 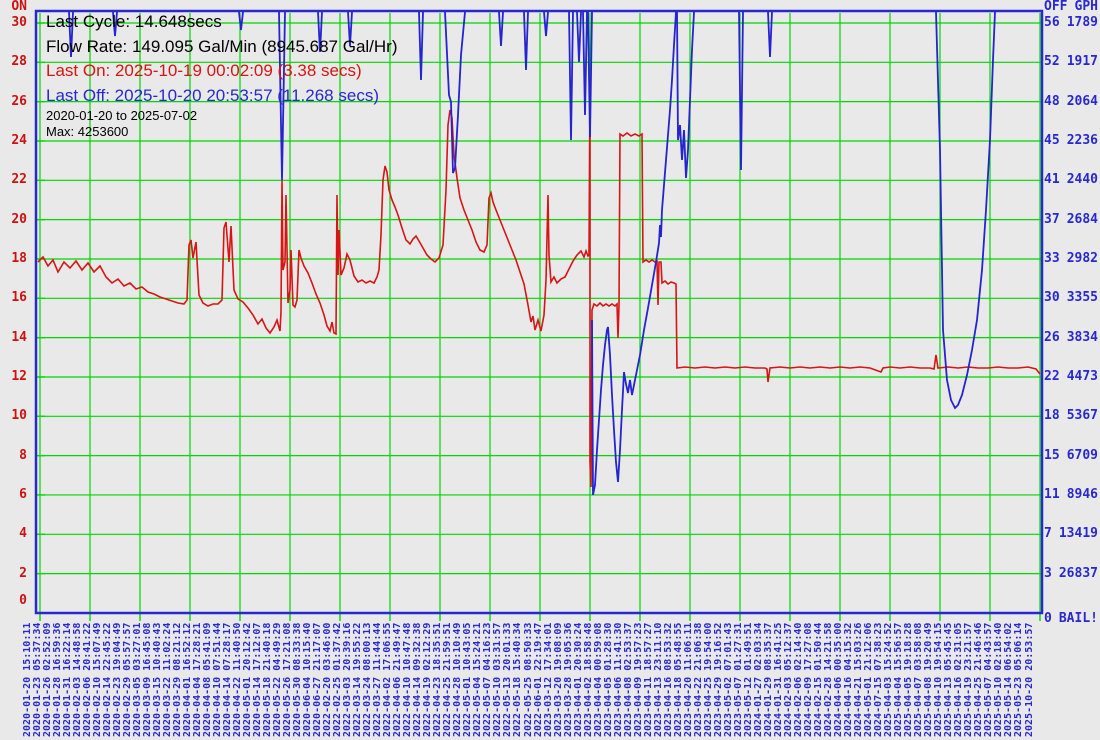 I want to click on off-value: 3, so click(x=1048, y=573).